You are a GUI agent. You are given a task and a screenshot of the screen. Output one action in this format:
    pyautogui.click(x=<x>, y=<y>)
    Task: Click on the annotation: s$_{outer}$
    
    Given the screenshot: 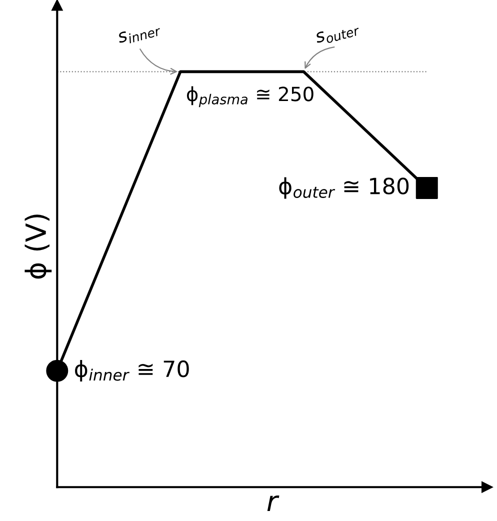 What is the action you would take?
    pyautogui.click(x=337, y=34)
    